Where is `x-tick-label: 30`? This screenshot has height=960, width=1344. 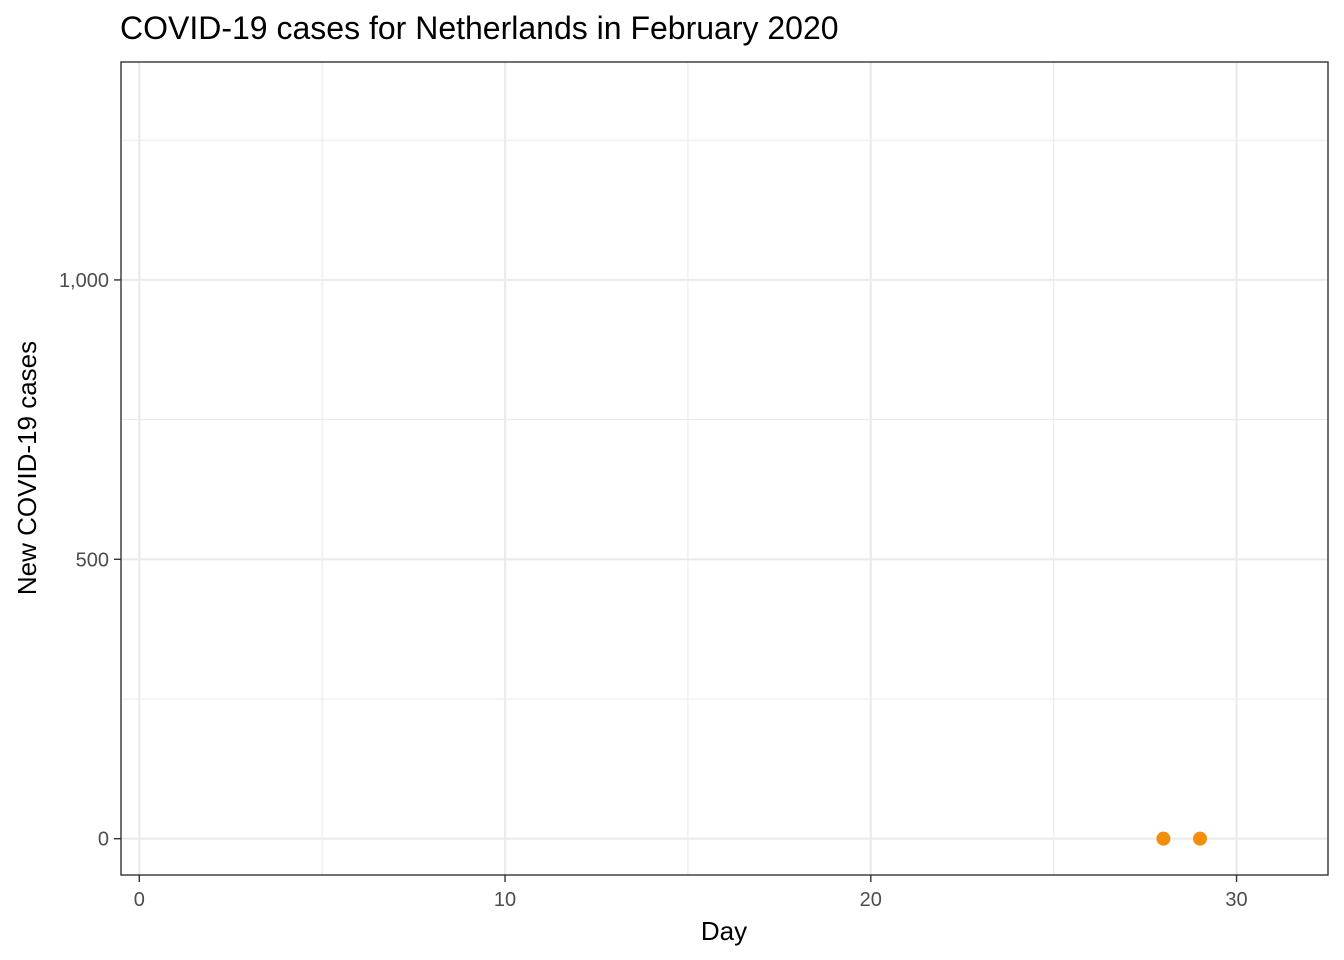
x-tick-label: 30 is located at coordinates (1236, 900).